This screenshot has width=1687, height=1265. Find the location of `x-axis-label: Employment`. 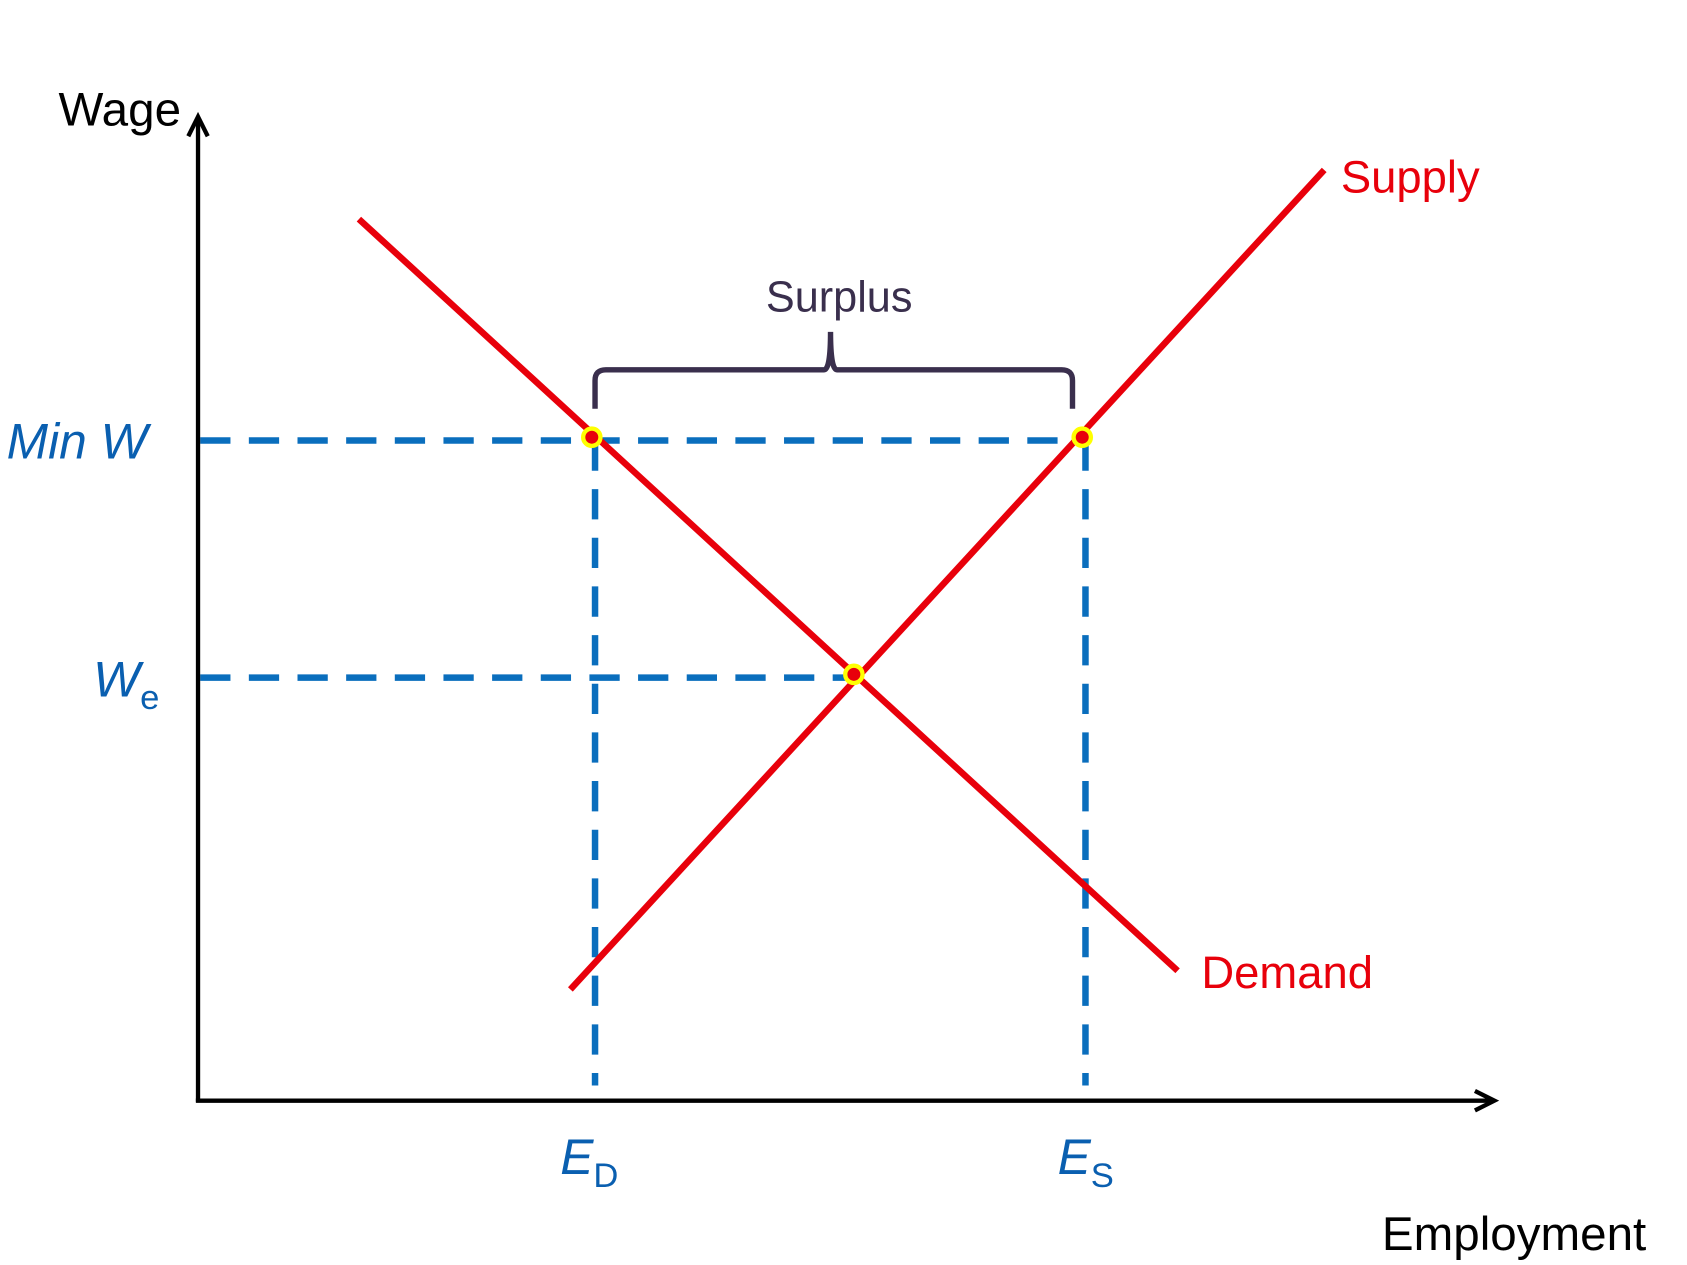

x-axis-label: Employment is located at coordinates (1514, 1234).